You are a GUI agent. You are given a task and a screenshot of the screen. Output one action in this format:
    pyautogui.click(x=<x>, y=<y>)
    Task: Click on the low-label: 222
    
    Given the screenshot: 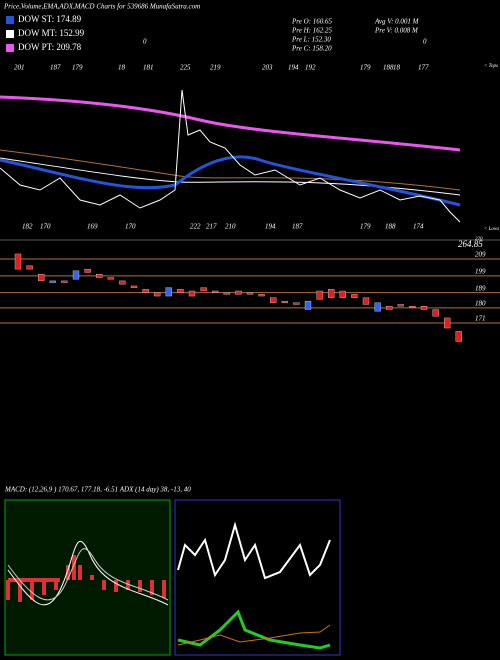 What is the action you would take?
    pyautogui.click(x=195, y=227)
    